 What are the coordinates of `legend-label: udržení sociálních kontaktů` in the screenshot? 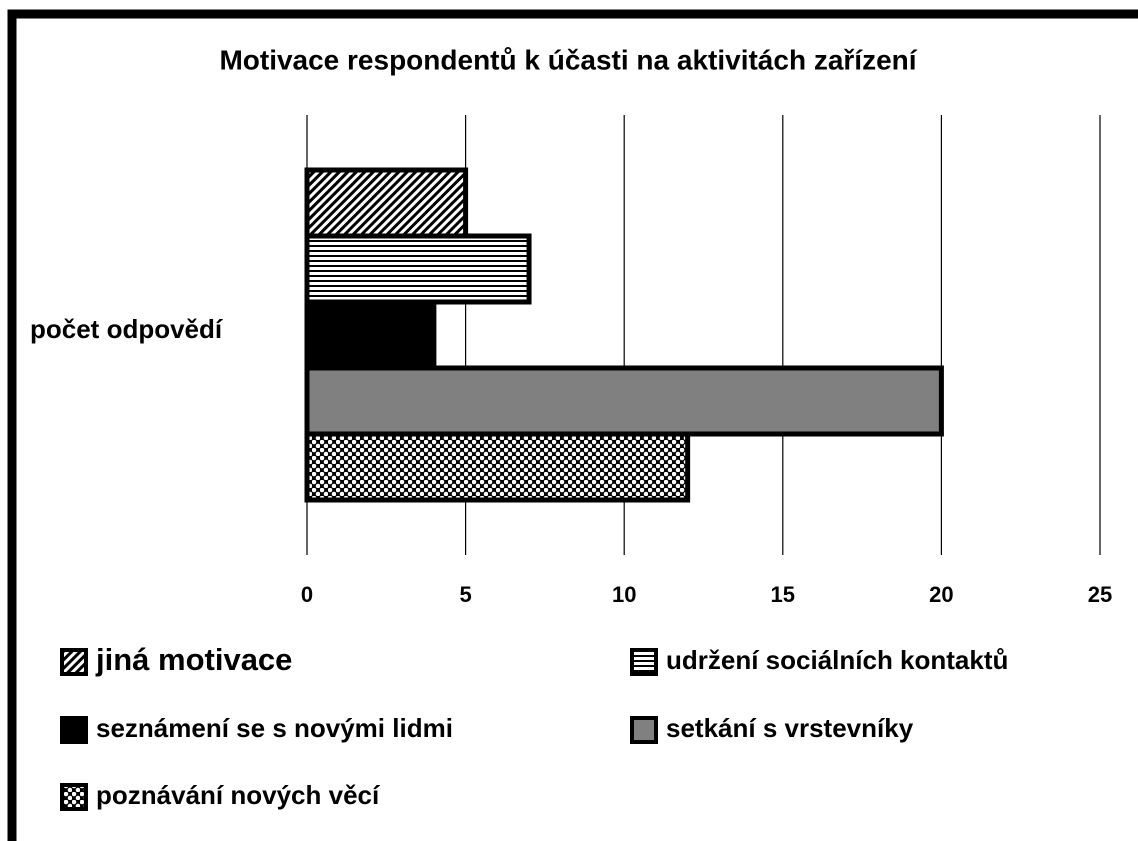 It's located at (837, 660).